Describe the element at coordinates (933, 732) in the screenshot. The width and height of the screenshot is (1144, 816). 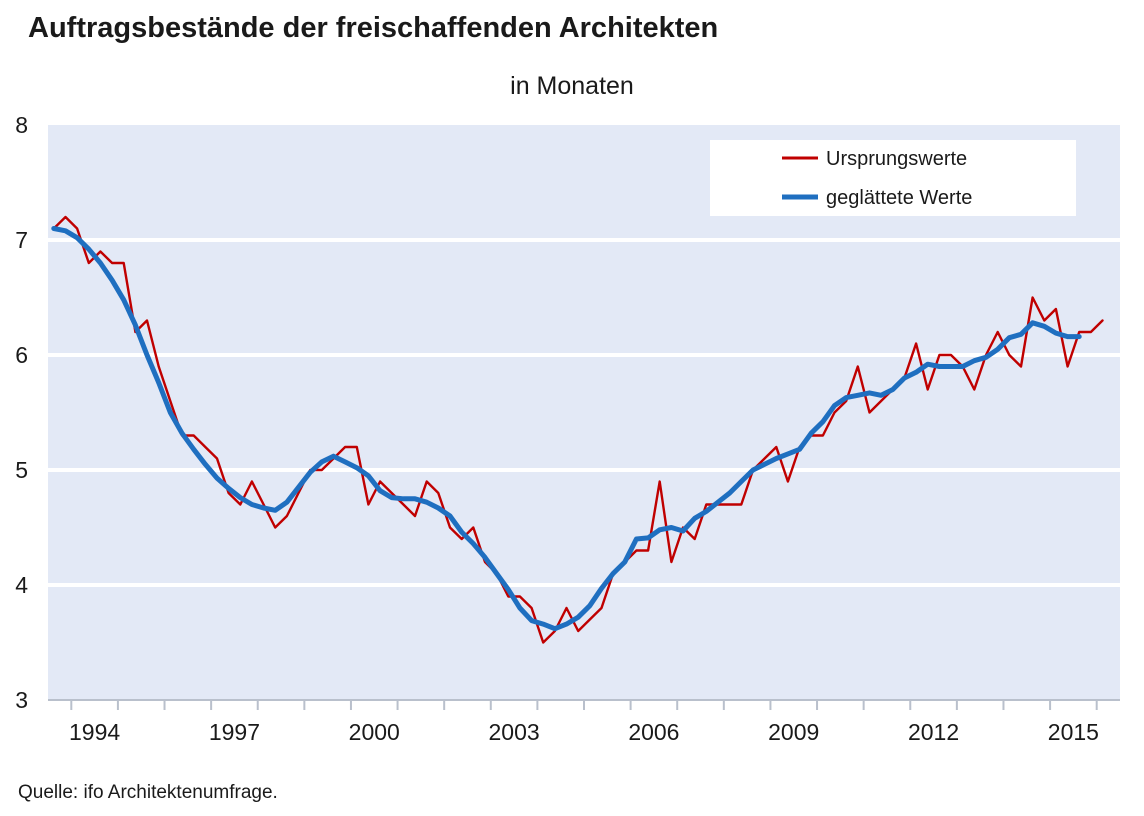
I see `x-tick-label: 2012` at that location.